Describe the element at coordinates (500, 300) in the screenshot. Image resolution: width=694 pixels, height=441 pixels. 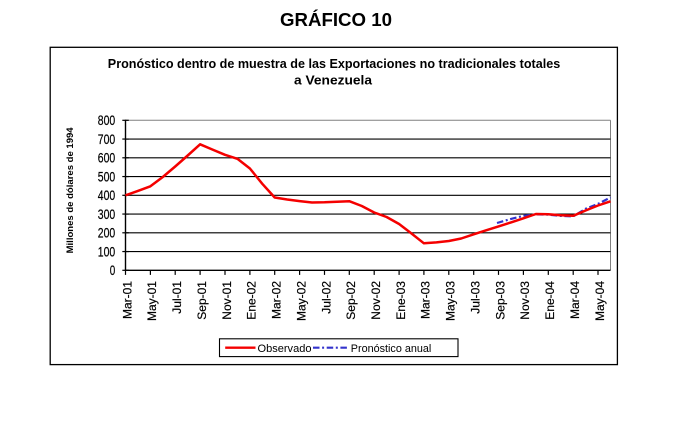
I see `svg-text: Sep-03` at that location.